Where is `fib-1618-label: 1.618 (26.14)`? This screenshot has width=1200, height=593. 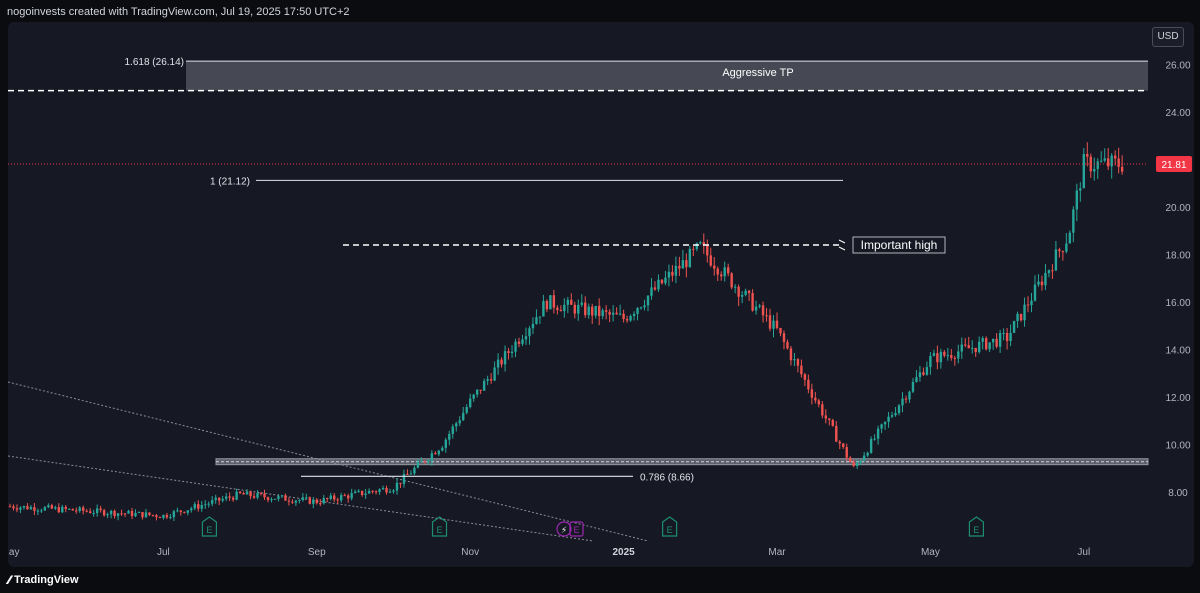 fib-1618-label: 1.618 (26.14) is located at coordinates (155, 62).